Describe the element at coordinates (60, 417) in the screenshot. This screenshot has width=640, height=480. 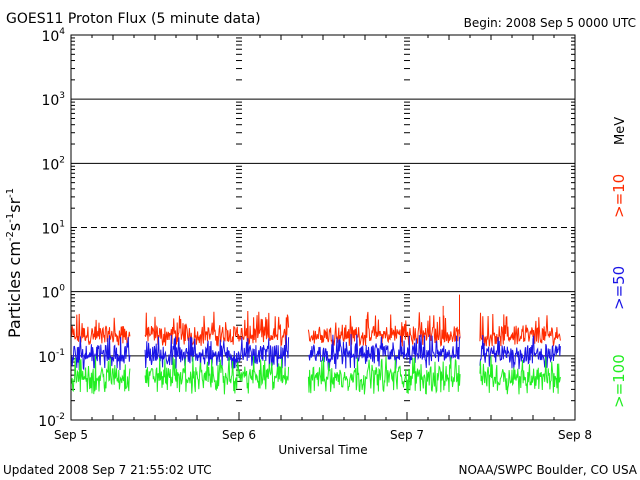
I see `y-tick-exponent: -2` at that location.